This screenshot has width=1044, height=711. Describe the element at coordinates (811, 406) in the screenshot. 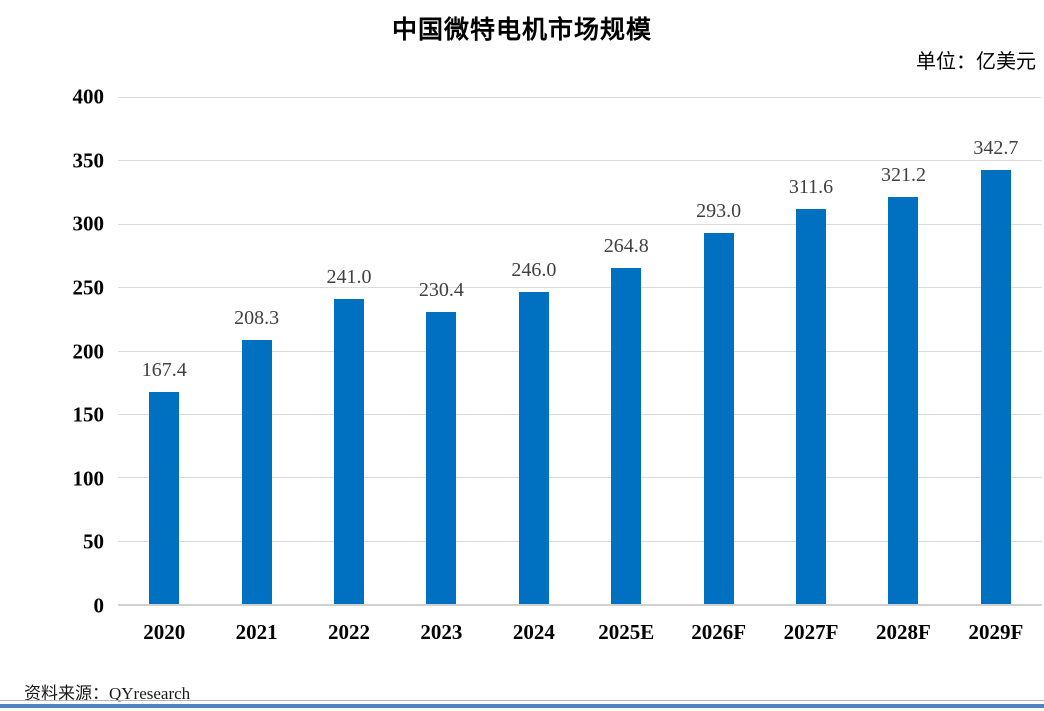

I see `bar-2027F` at that location.